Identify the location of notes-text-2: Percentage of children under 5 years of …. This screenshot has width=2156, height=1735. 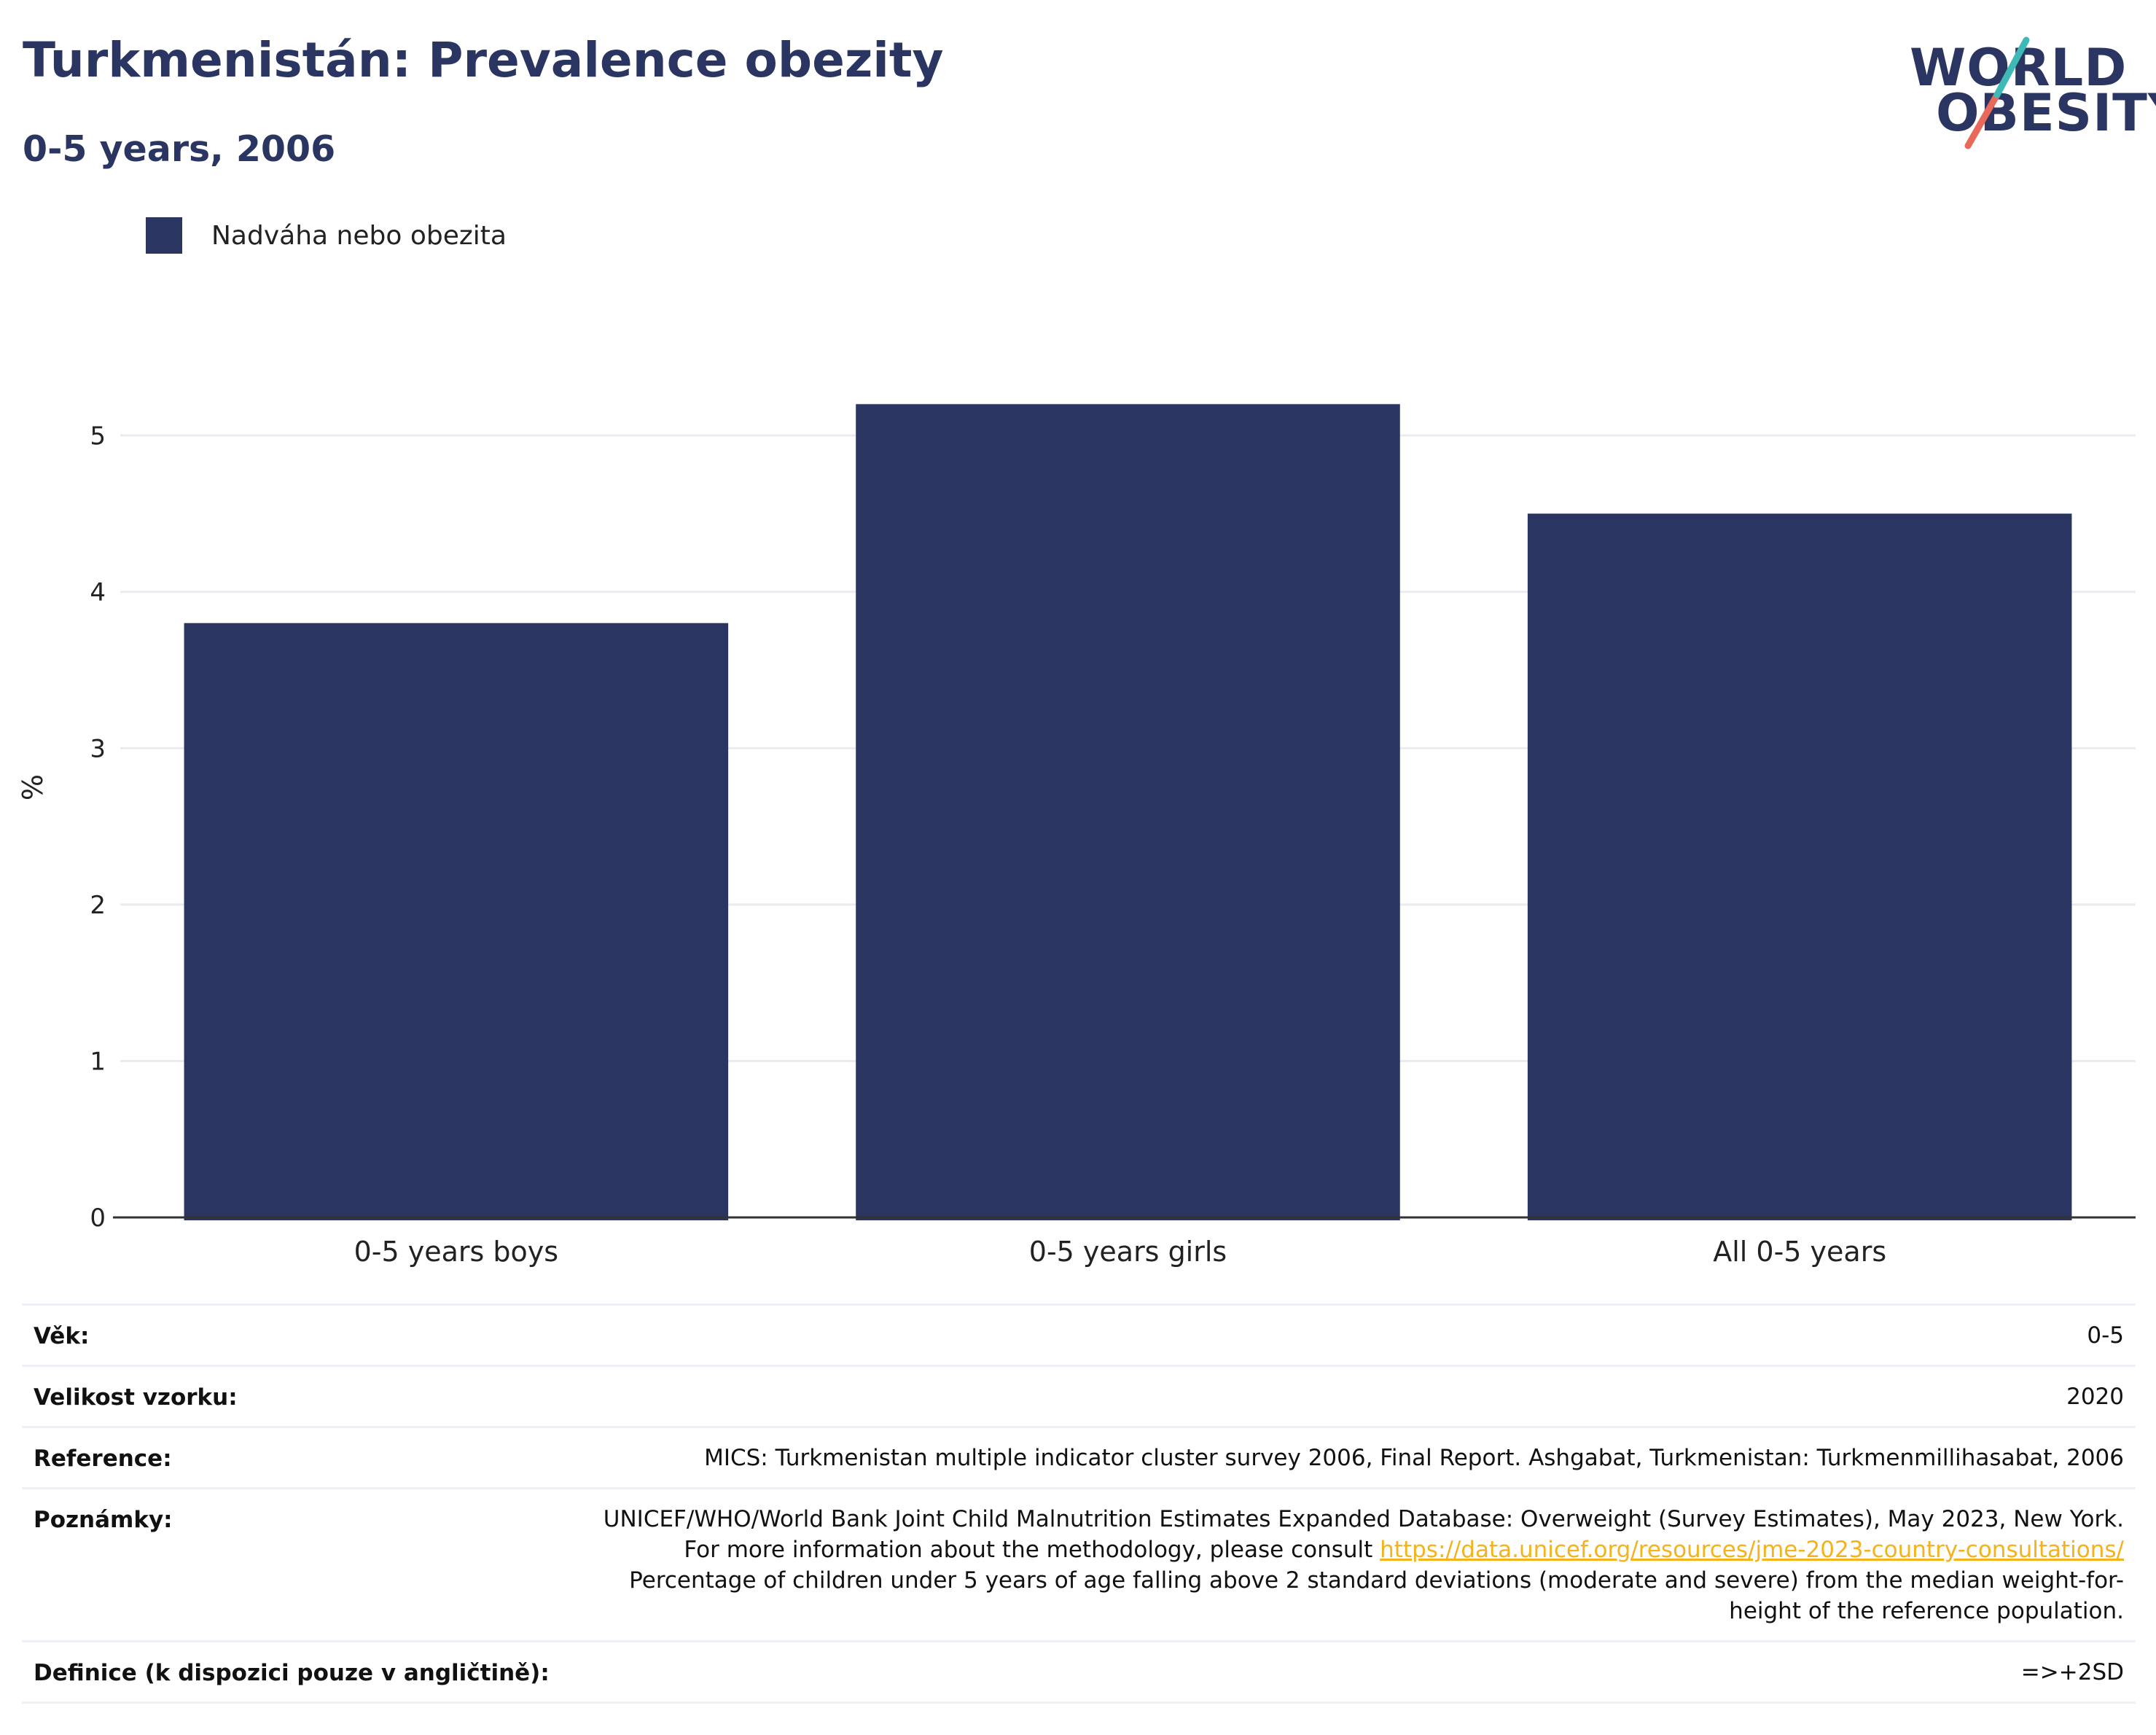
(1376, 1596).